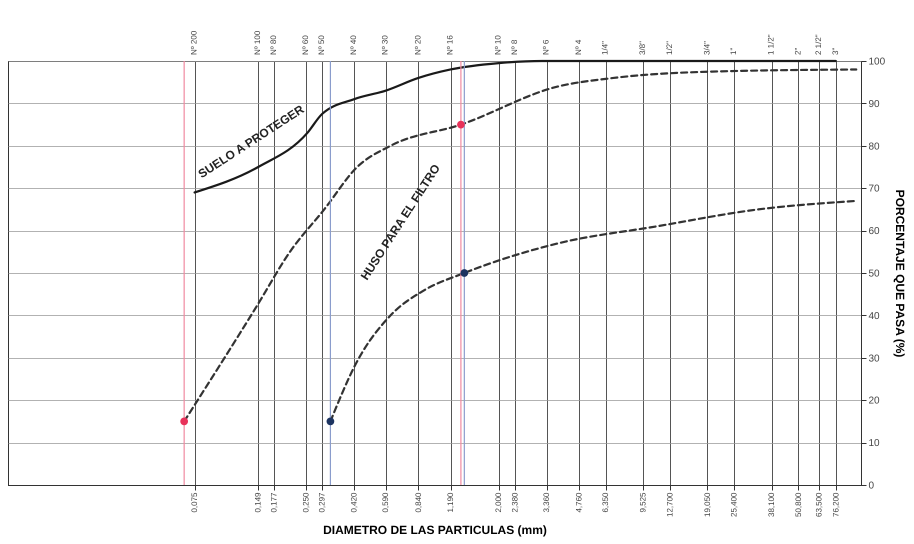 The image size is (914, 544). I want to click on text: Nº 20, so click(417, 44).